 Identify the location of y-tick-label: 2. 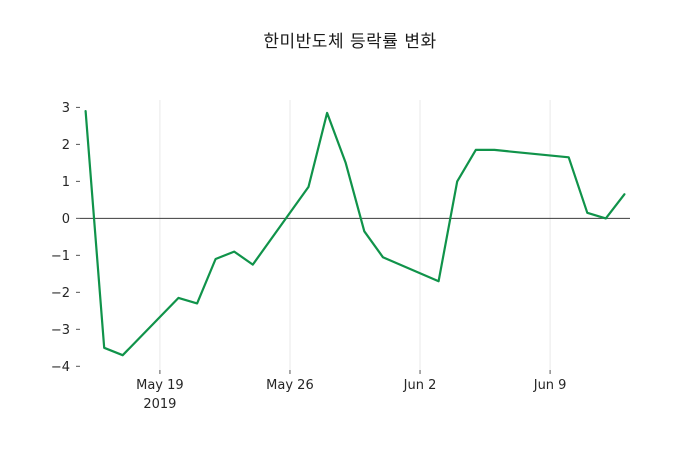
(66, 145).